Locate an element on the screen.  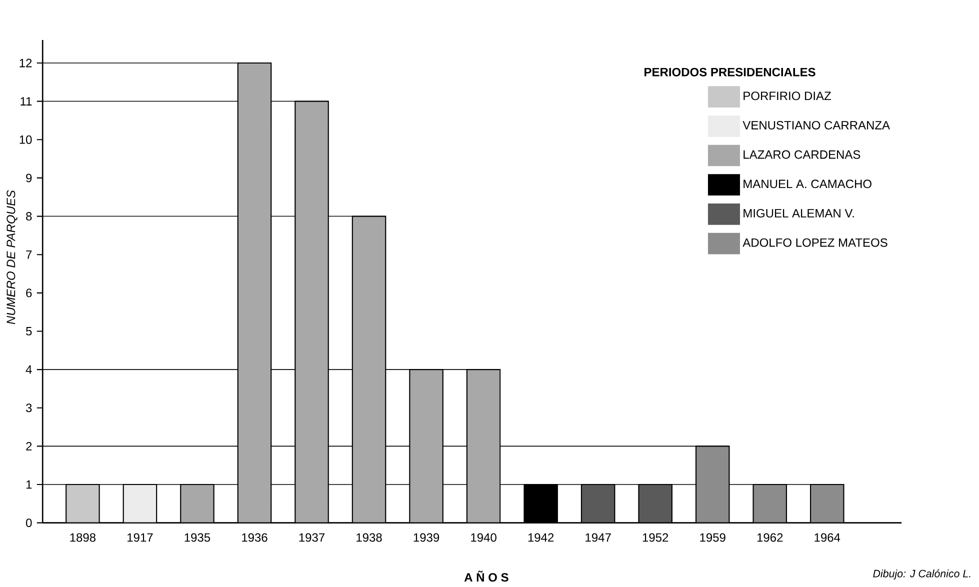
y-tick-label: 4 is located at coordinates (29, 369).